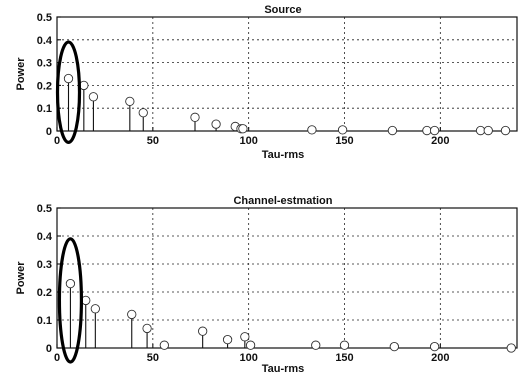 This screenshot has height=381, width=525. Describe the element at coordinates (282, 10) in the screenshot. I see `chart-title: Source` at that location.